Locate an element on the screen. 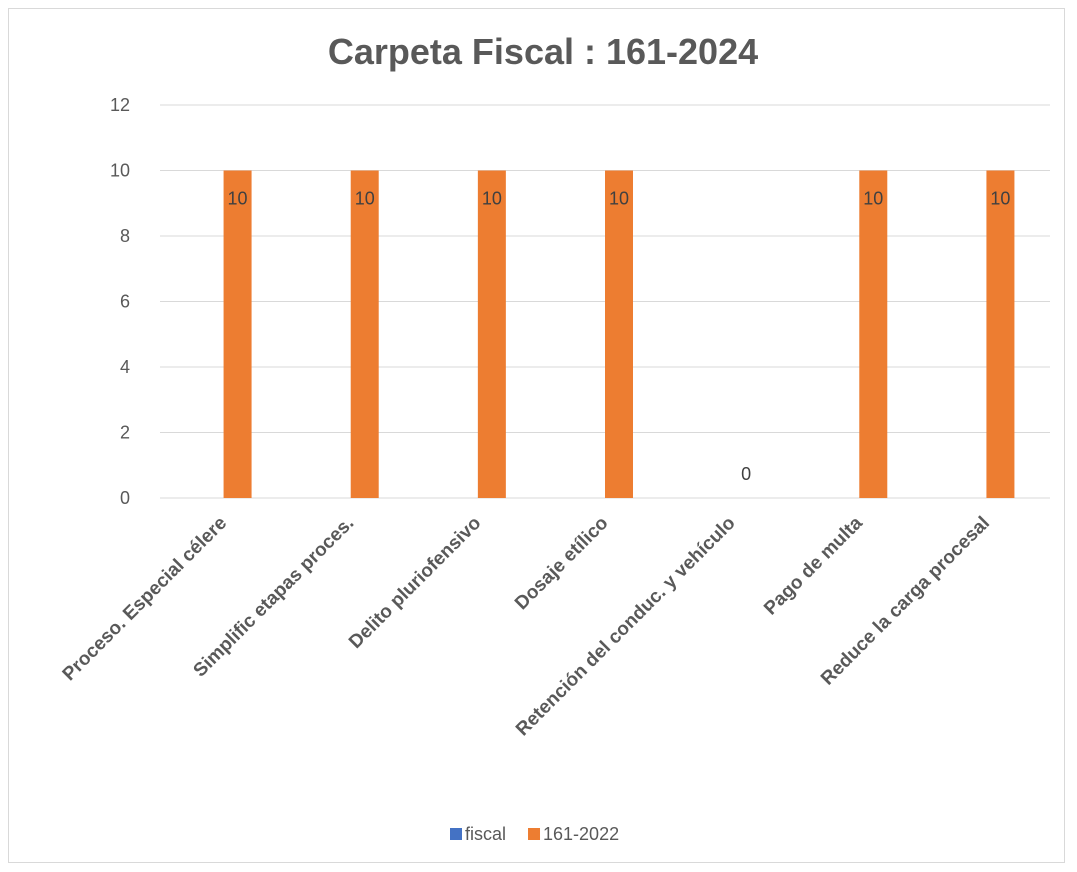  x-category-label: Retención del conduc. y vehículo is located at coordinates (626, 627).